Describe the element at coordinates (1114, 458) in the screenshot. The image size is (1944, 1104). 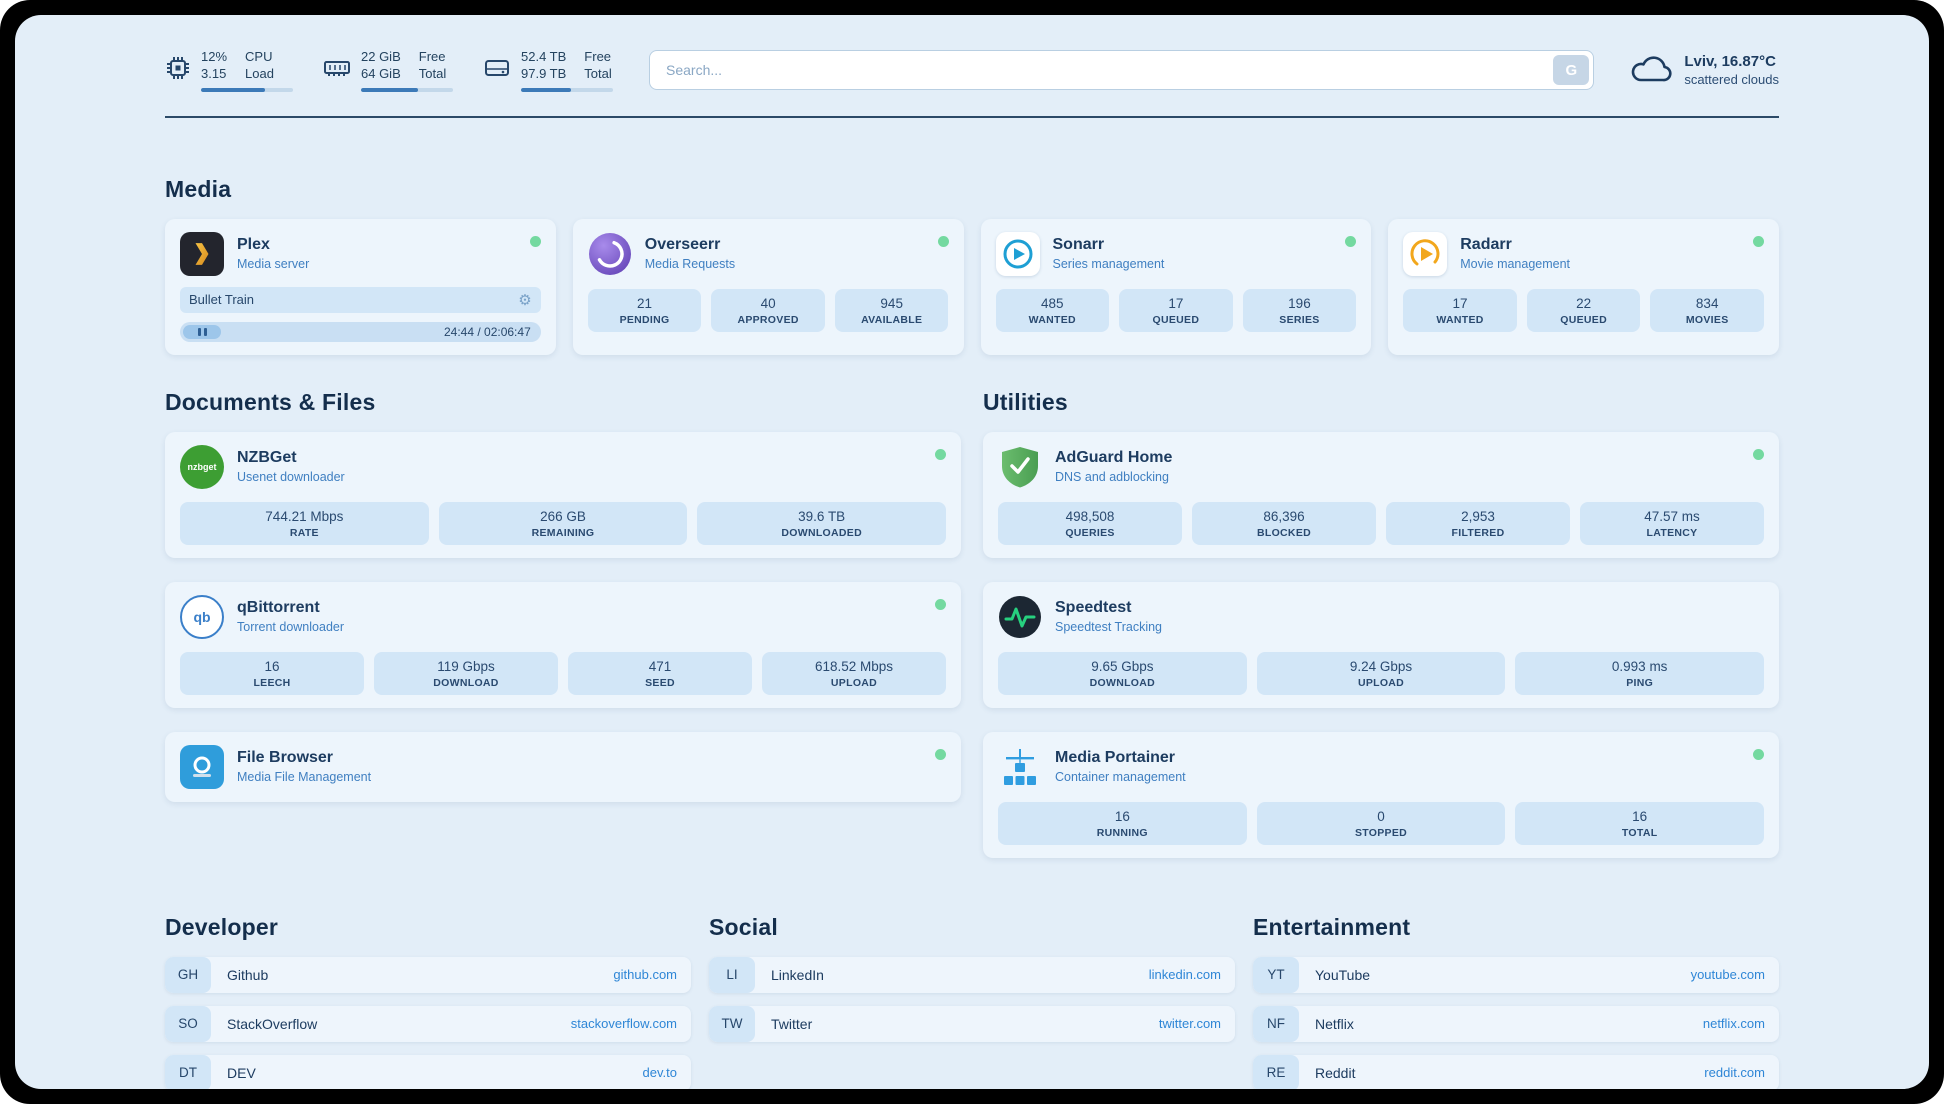
I see `service-name: AdGuard Home` at that location.